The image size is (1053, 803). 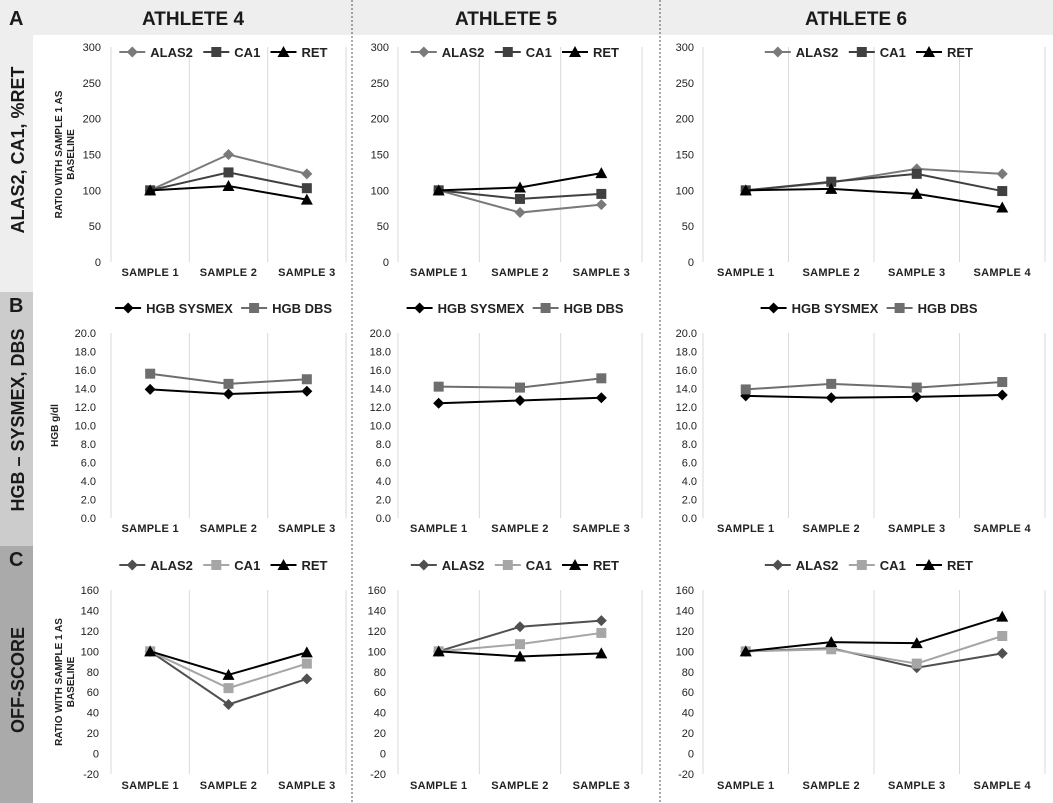 What do you see at coordinates (91, 775) in the screenshot?
I see `y-tick-label: -20` at bounding box center [91, 775].